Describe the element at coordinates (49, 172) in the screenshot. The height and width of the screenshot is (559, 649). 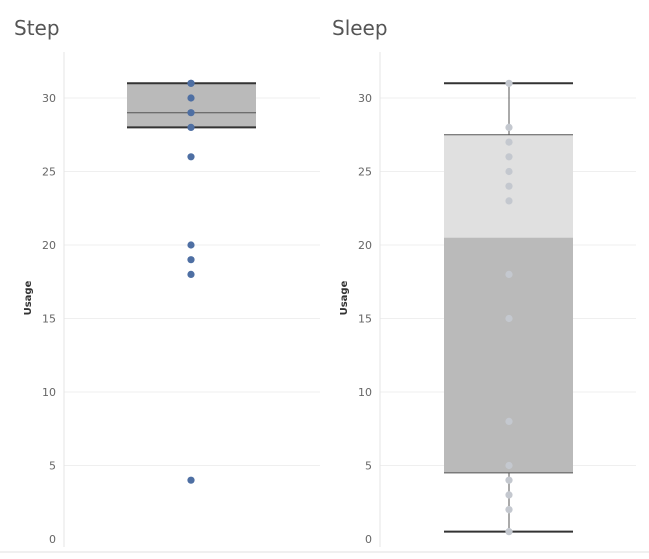
I see `step-y-tick-label: 25` at that location.